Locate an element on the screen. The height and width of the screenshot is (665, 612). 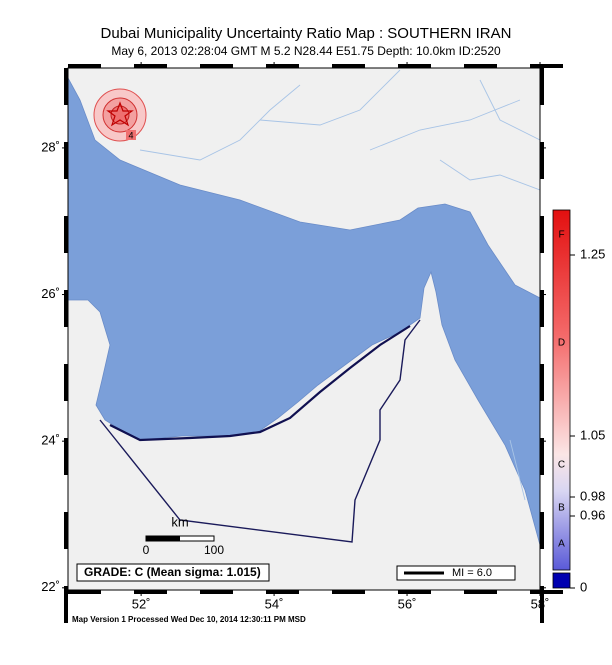
lat-label: 26˚ is located at coordinates (50, 293).